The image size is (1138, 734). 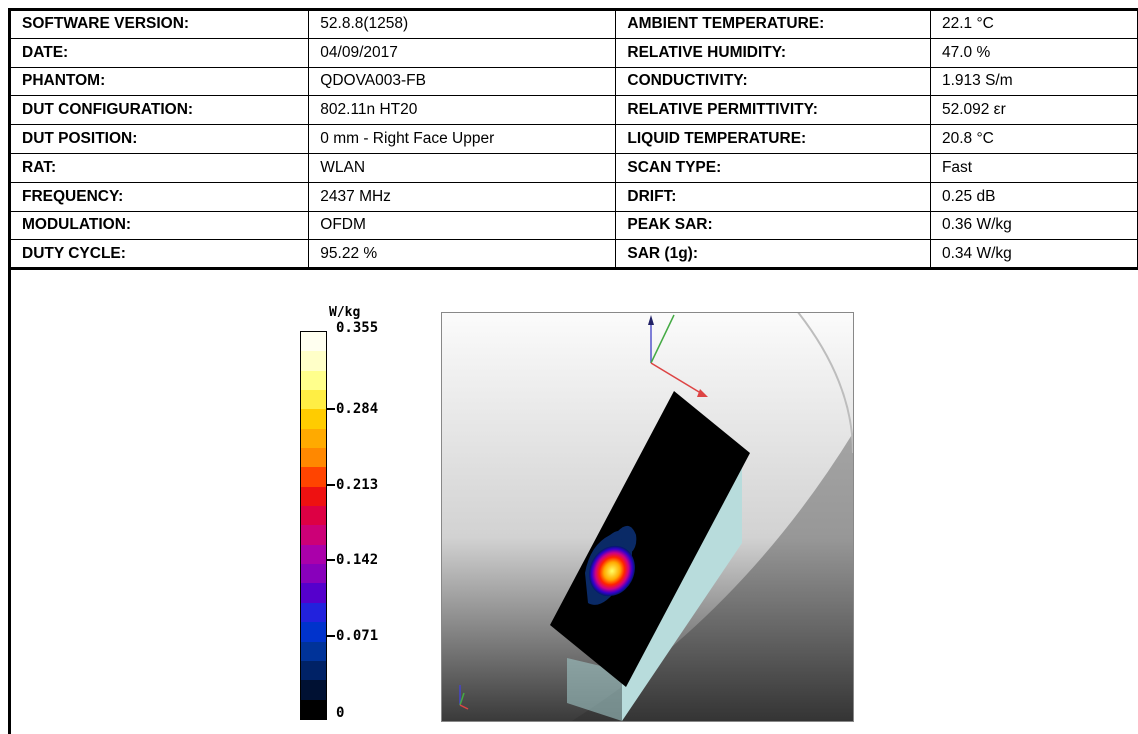 I want to click on legend-tick-label: 0.284, so click(x=357, y=409).